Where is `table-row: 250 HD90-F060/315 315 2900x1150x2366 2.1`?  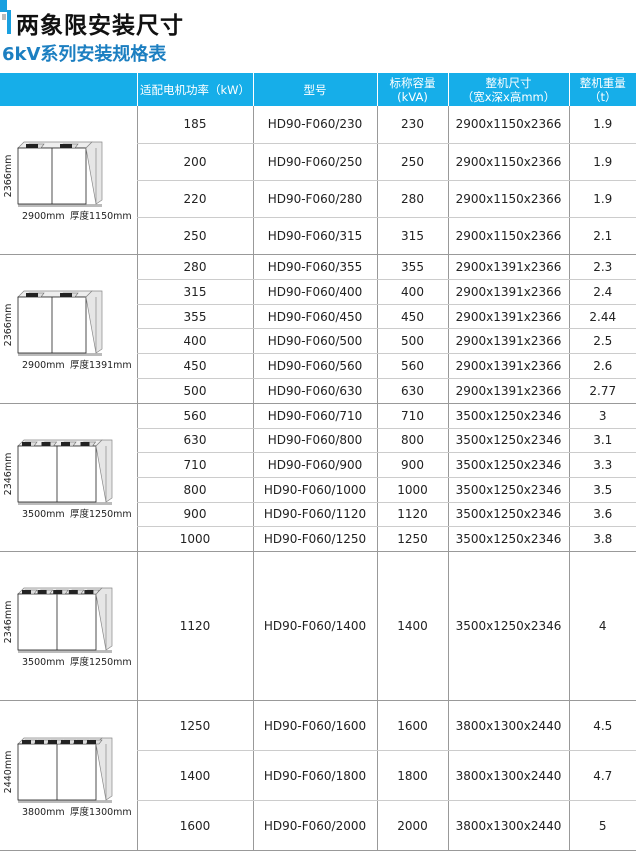
table-row: 250 HD90-F060/315 315 2900x1150x2366 2.1 is located at coordinates (318, 236).